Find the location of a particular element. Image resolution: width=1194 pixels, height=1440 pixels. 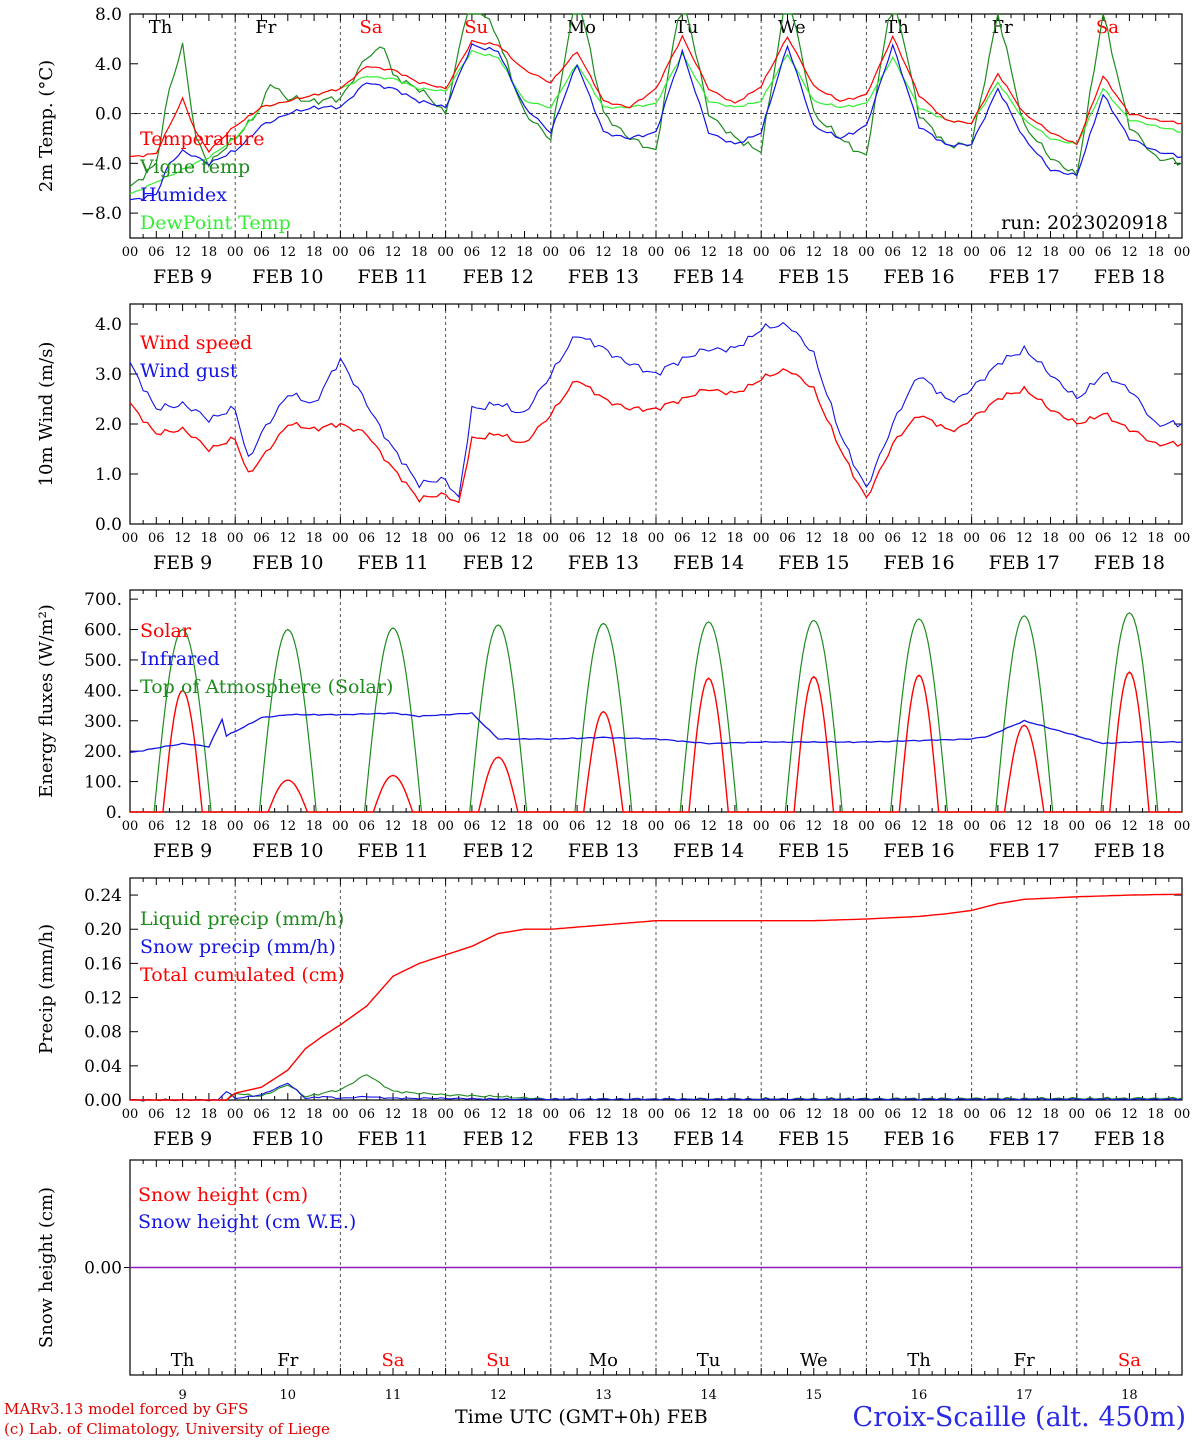

weekday-label: Th is located at coordinates (897, 27).